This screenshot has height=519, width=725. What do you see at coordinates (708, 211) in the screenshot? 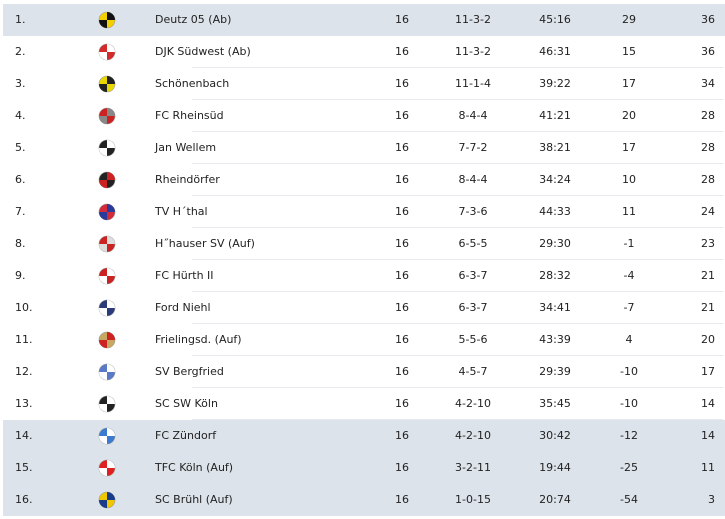
I see `points: 24` at bounding box center [708, 211].